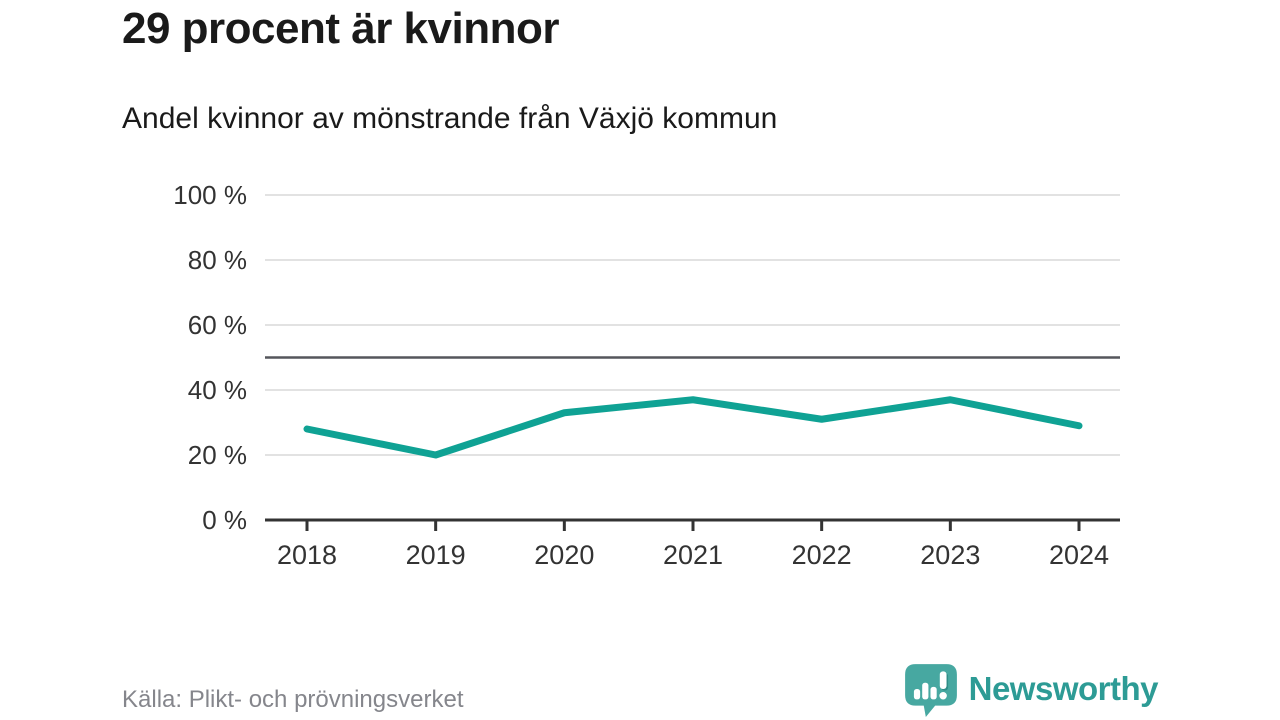 Image resolution: width=1280 pixels, height=720 pixels. Describe the element at coordinates (340, 28) in the screenshot. I see `chart-title: 29 procent är kvinnor` at that location.